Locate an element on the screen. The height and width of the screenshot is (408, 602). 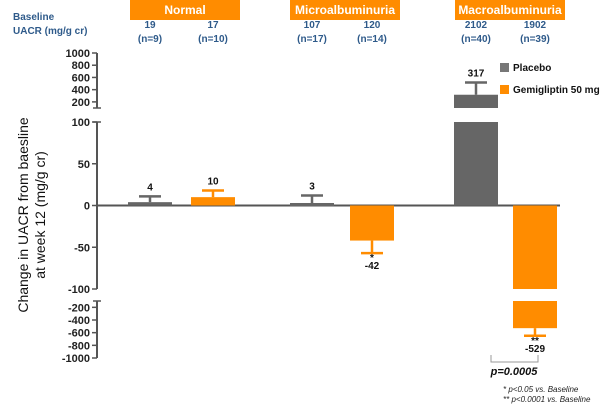
value-label: 4 is located at coordinates (150, 187).